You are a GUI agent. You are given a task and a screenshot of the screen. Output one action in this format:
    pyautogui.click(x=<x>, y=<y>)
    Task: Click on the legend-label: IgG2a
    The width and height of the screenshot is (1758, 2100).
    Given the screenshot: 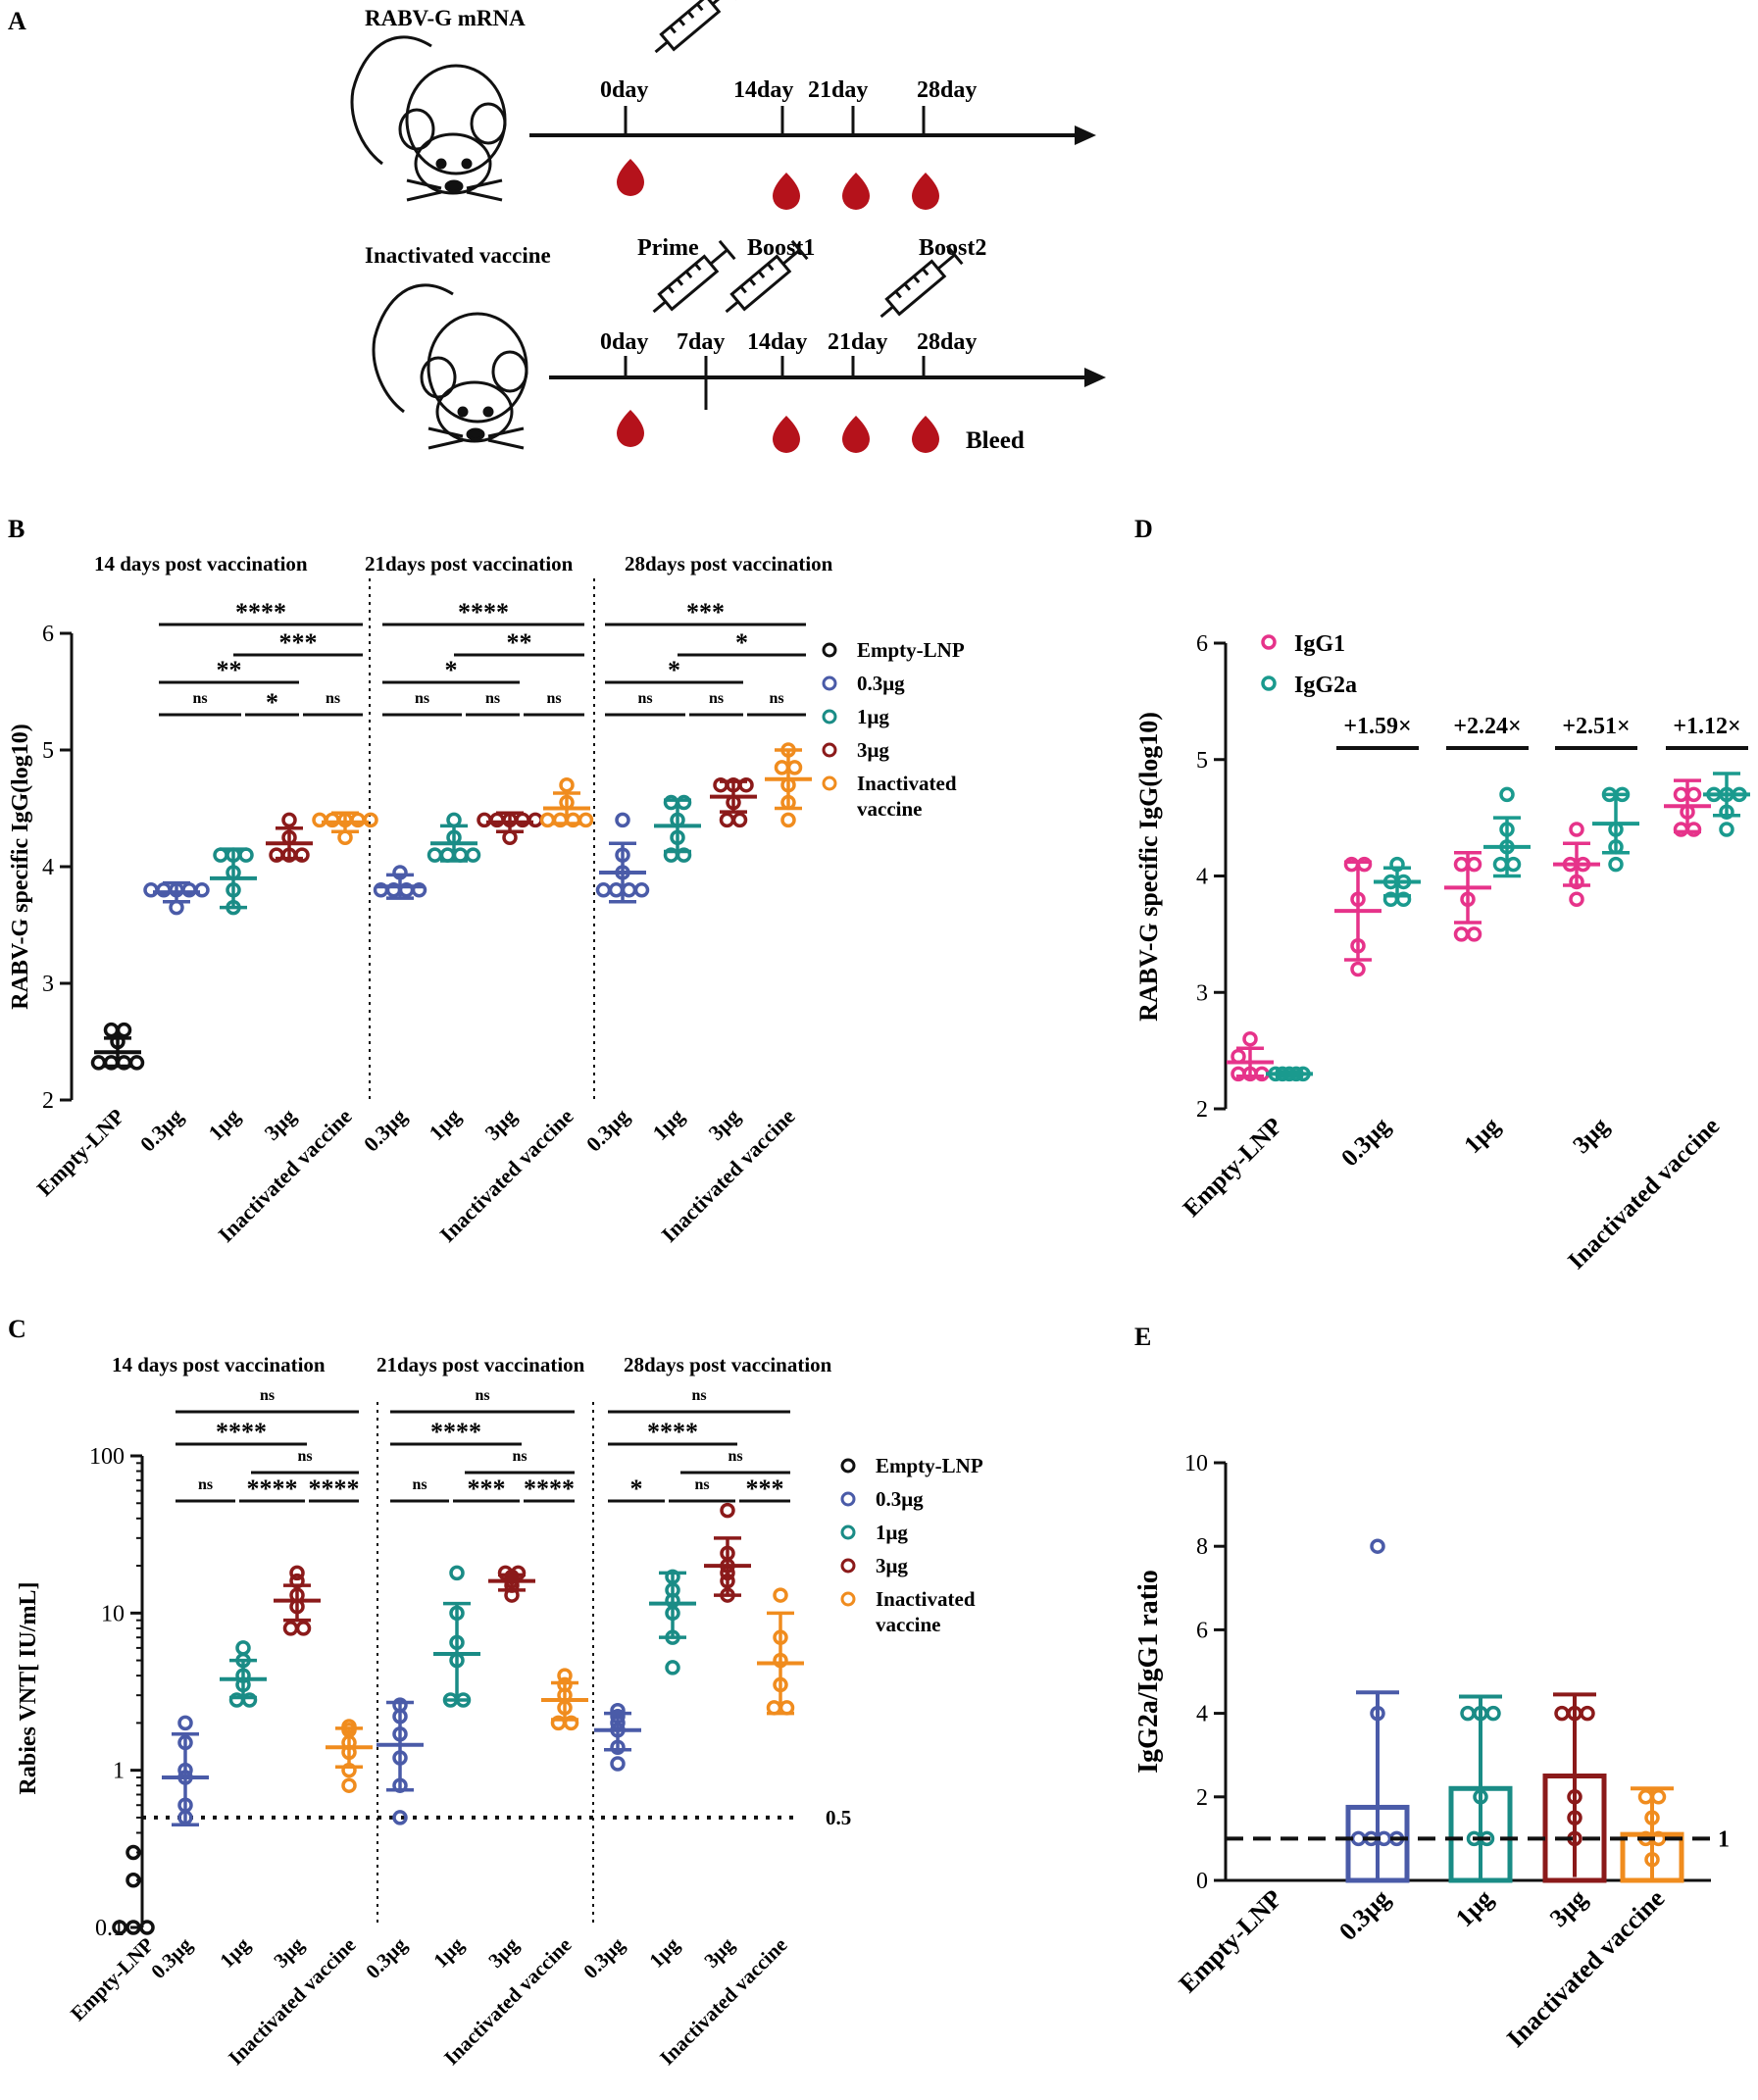 What is the action you would take?
    pyautogui.click(x=1325, y=685)
    